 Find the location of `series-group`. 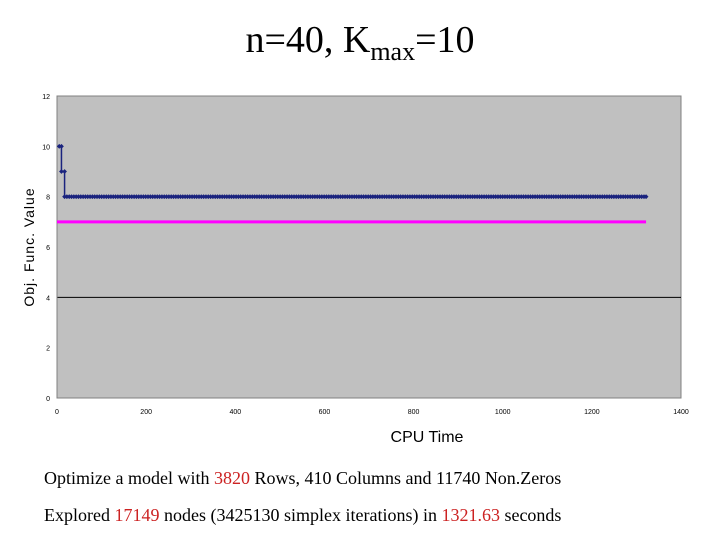

series-group is located at coordinates (352, 183).